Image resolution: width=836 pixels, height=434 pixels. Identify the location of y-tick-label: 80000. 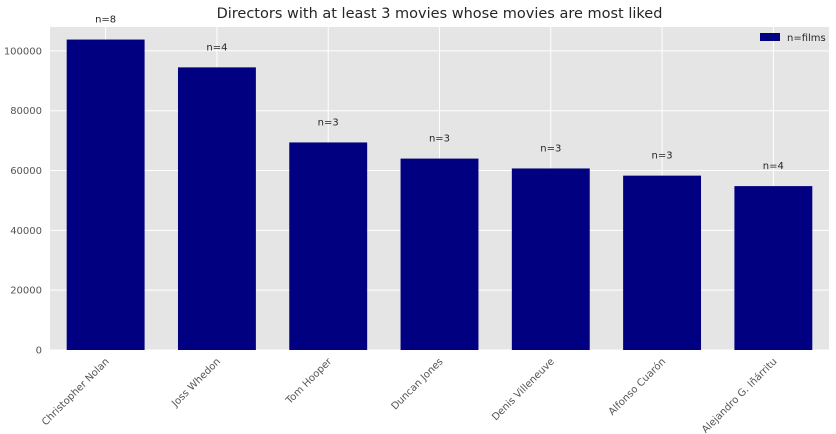
(26, 111).